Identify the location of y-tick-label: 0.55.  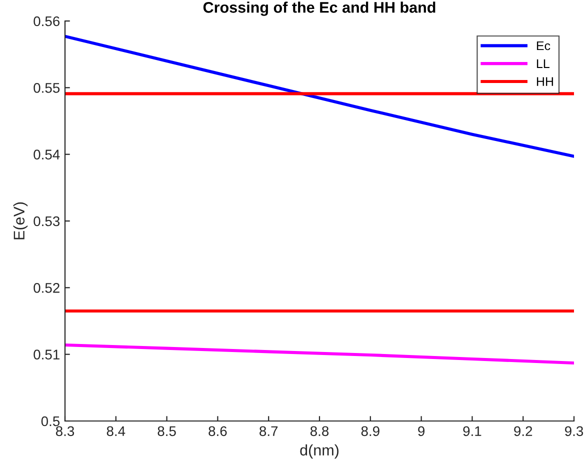
(47, 88).